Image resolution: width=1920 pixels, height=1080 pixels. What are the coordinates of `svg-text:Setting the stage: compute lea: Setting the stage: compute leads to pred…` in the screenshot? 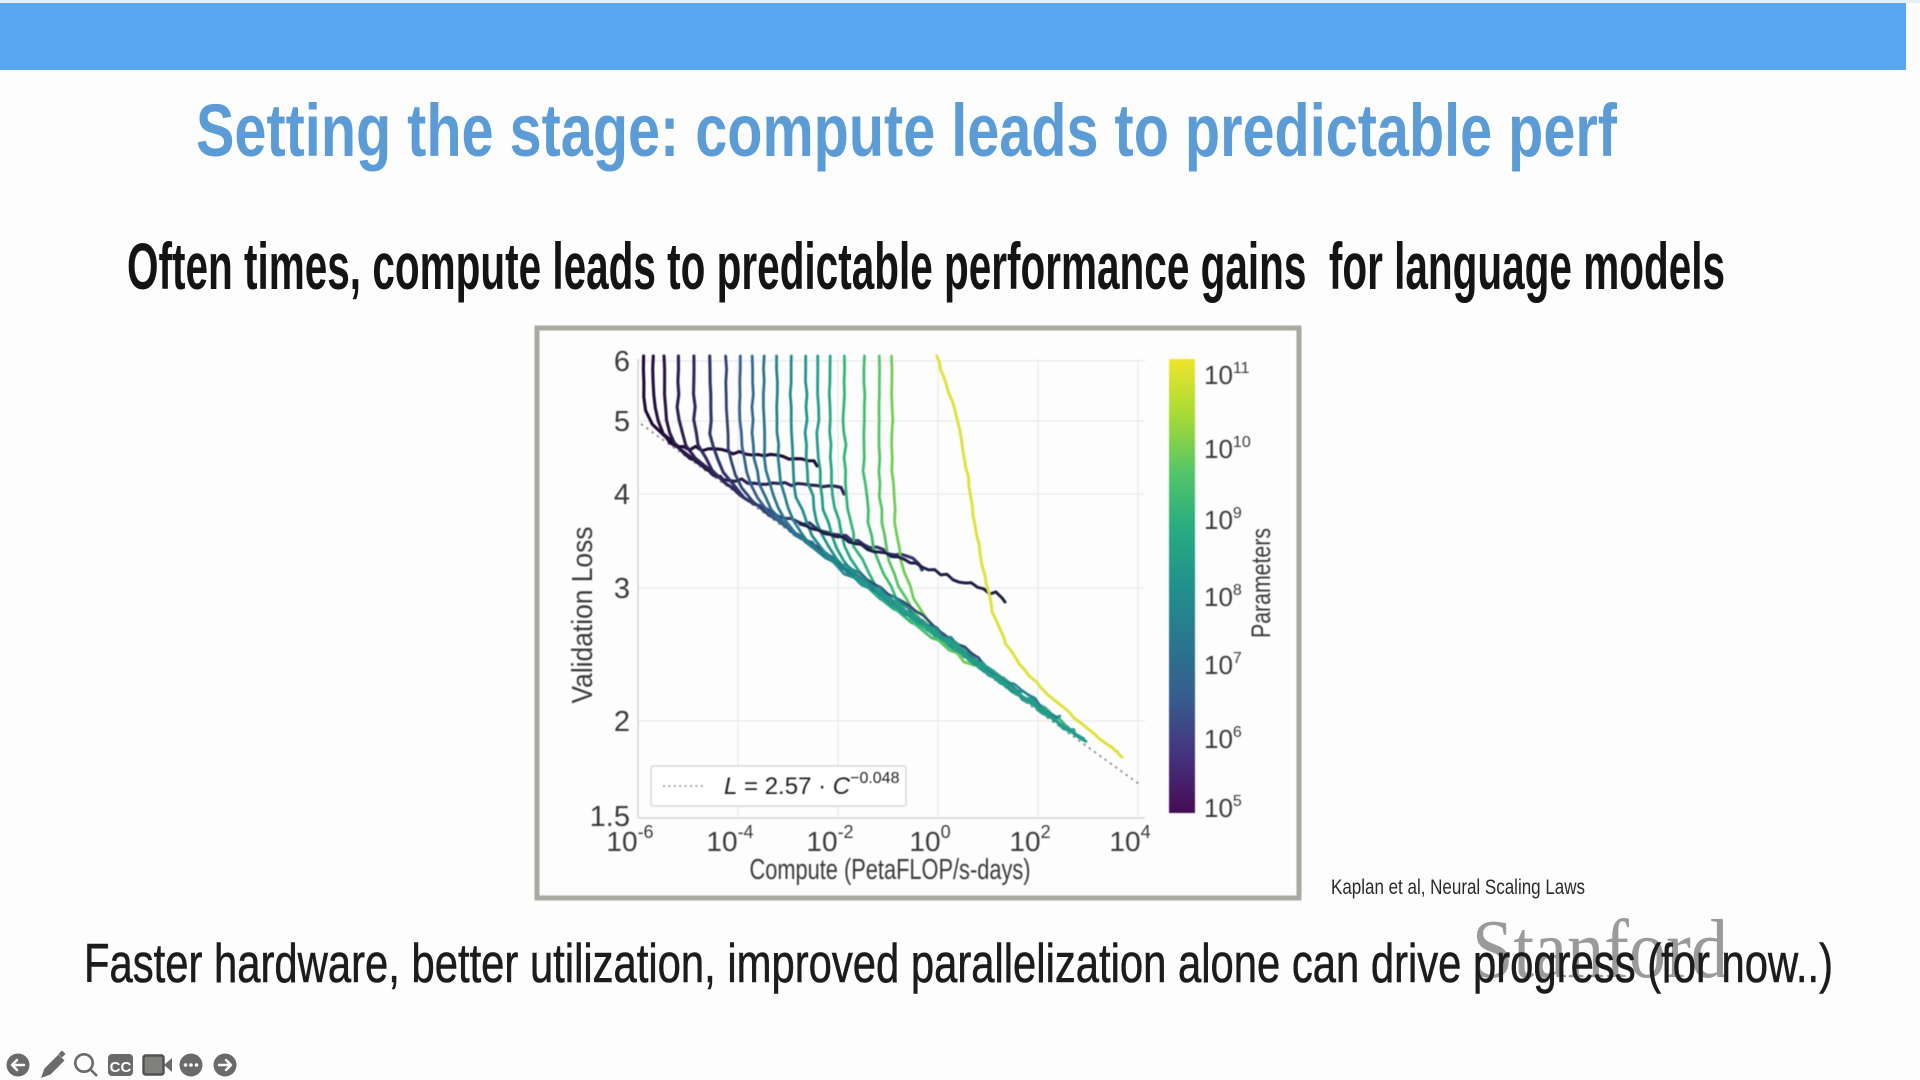 It's located at (906, 130).